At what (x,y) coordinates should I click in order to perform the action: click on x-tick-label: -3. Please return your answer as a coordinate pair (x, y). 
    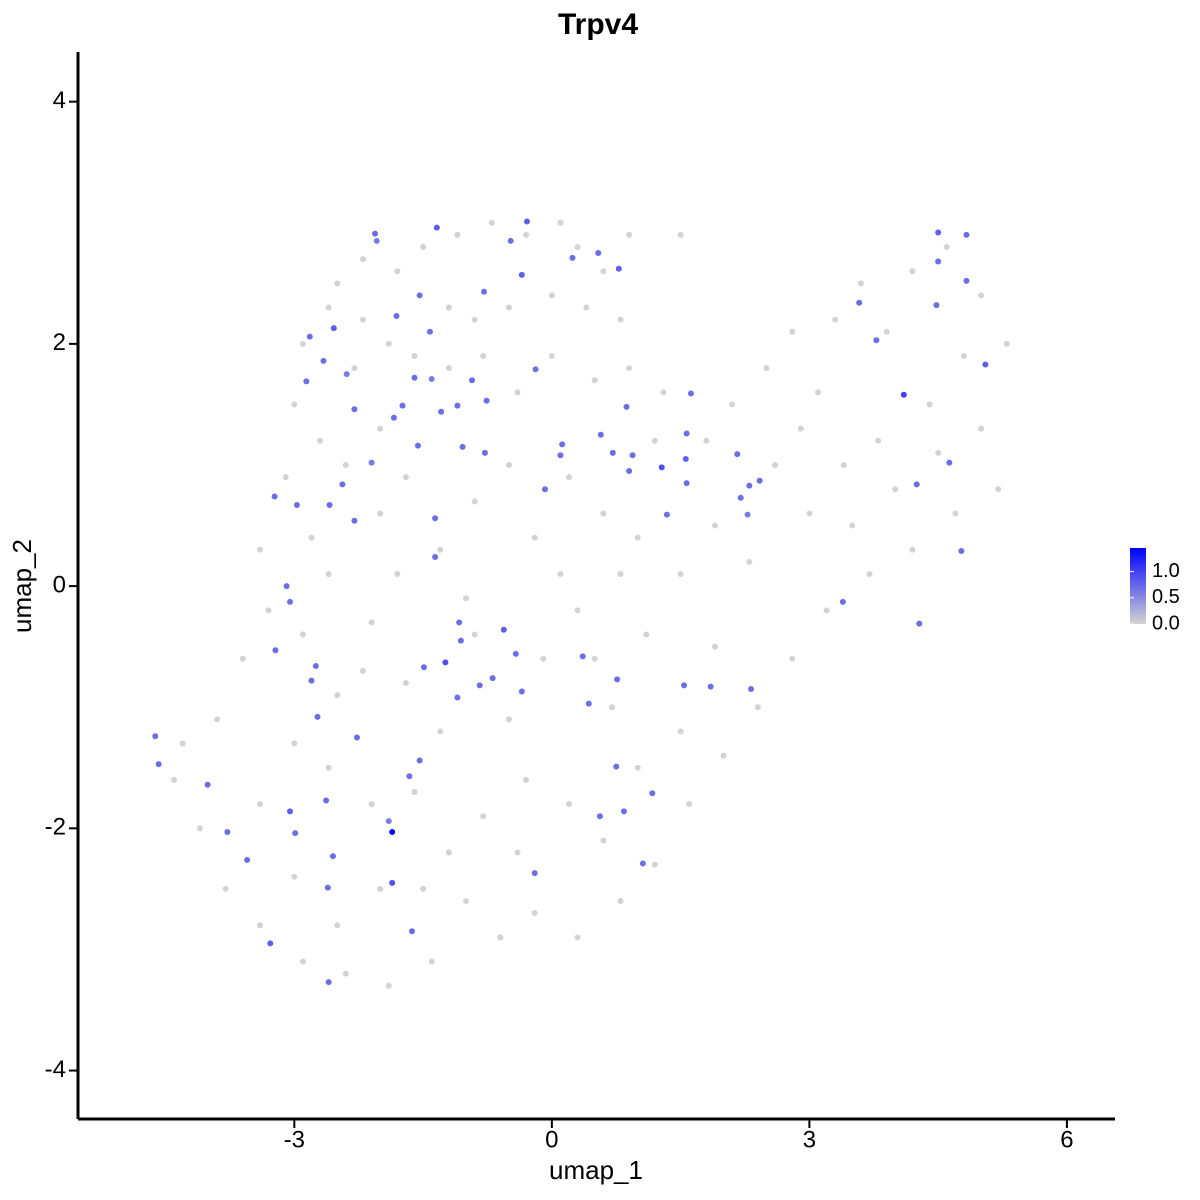
    Looking at the image, I should click on (294, 1139).